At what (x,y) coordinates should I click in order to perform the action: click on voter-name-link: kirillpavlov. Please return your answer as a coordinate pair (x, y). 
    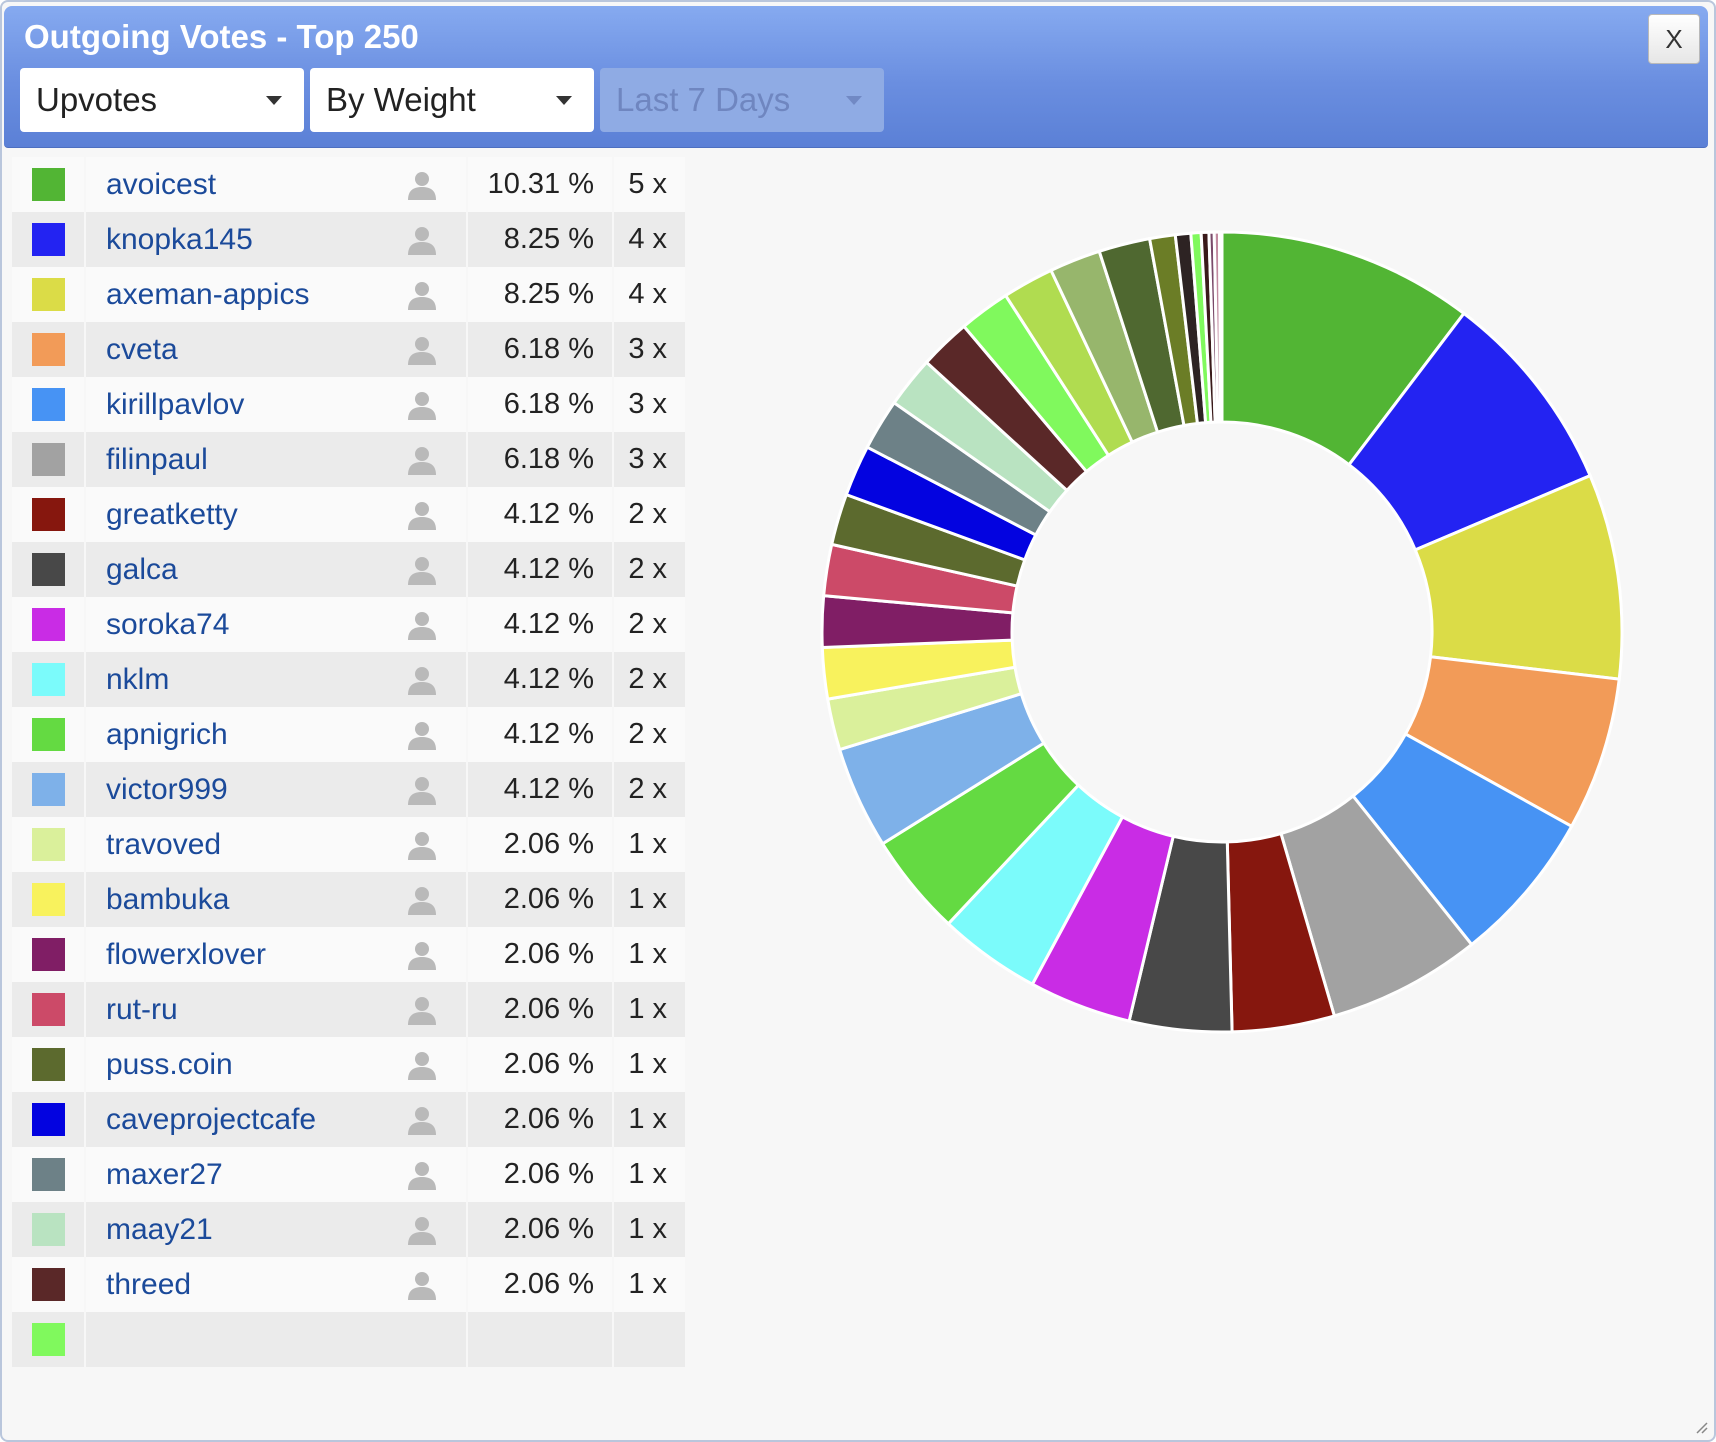
    Looking at the image, I should click on (175, 404).